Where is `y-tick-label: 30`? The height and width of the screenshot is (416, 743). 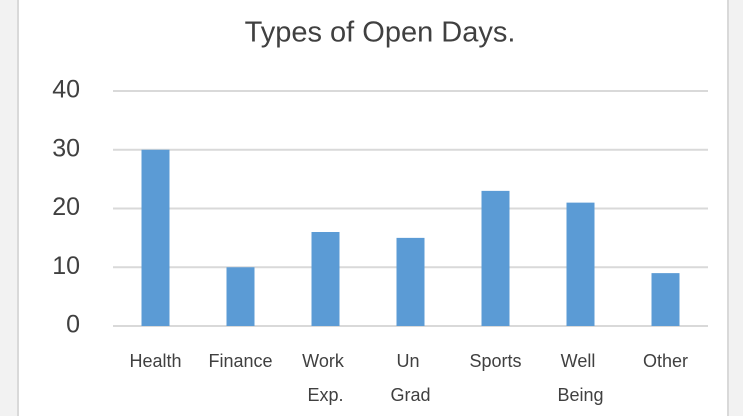
y-tick-label: 30 is located at coordinates (66, 148).